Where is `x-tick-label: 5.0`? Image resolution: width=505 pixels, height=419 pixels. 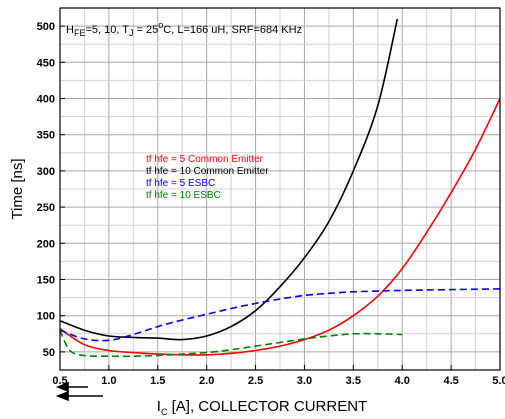 x-tick-label: 5.0 is located at coordinates (498, 381).